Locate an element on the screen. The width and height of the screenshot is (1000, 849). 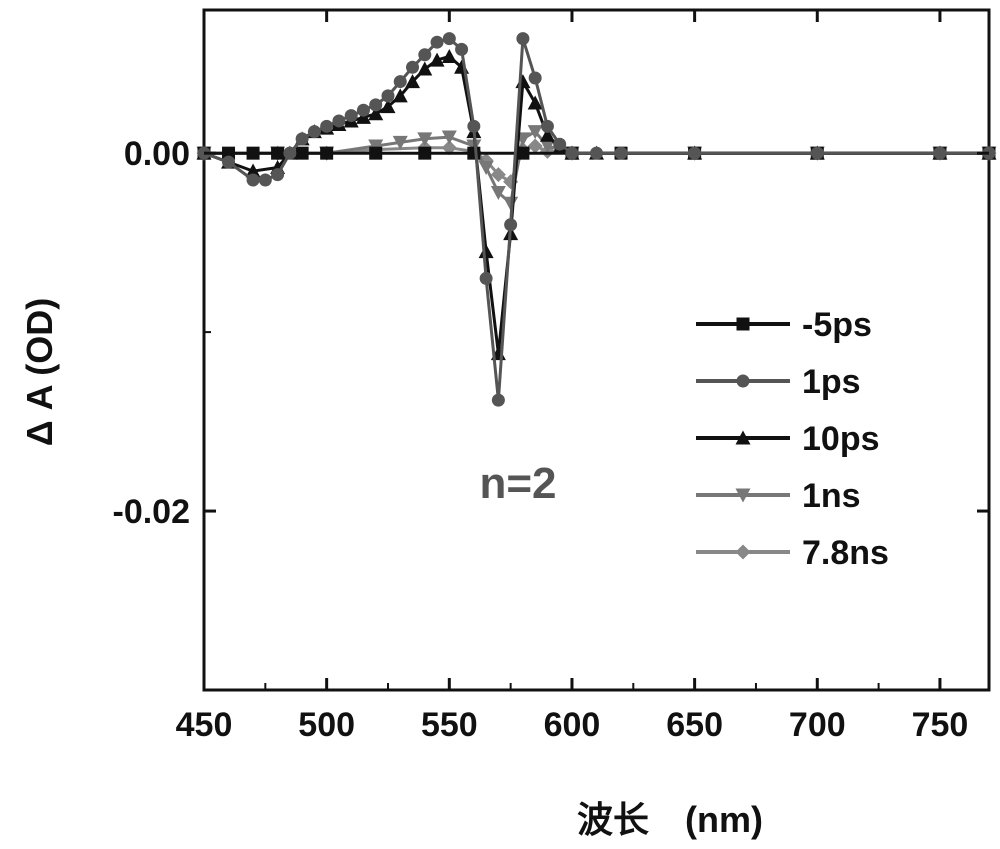
legend-label: -5ps is located at coordinates (837, 325).